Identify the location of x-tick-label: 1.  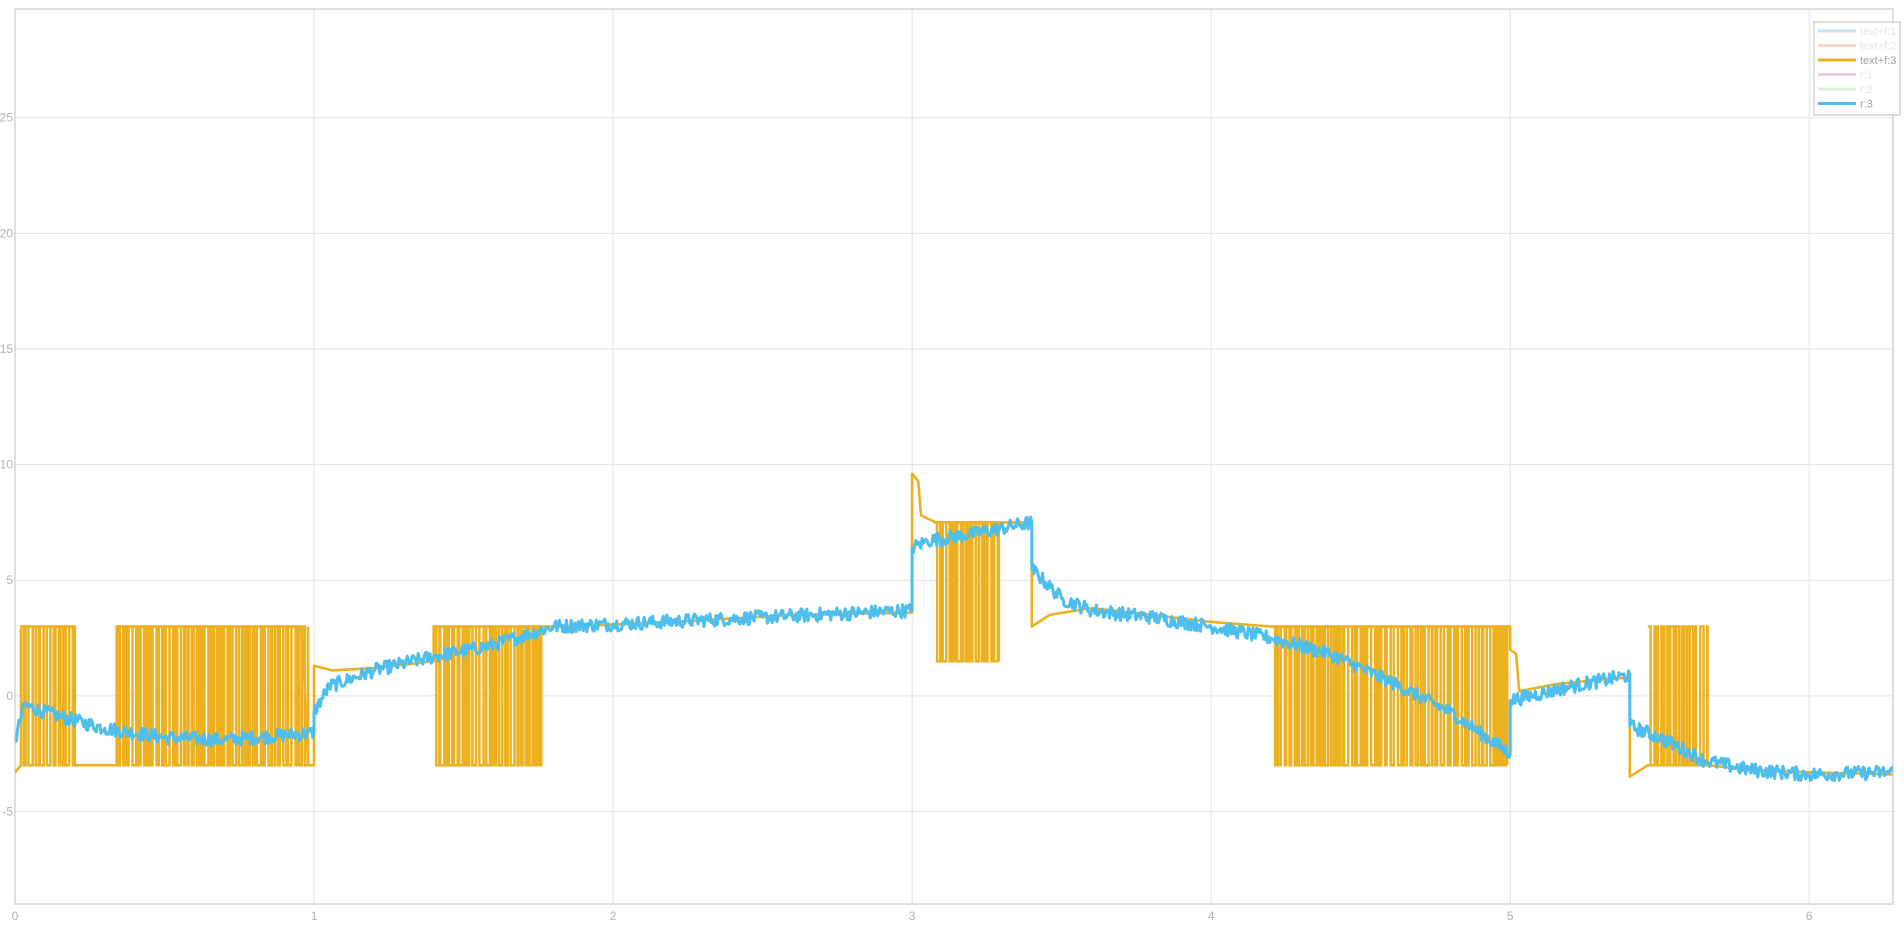
(314, 916).